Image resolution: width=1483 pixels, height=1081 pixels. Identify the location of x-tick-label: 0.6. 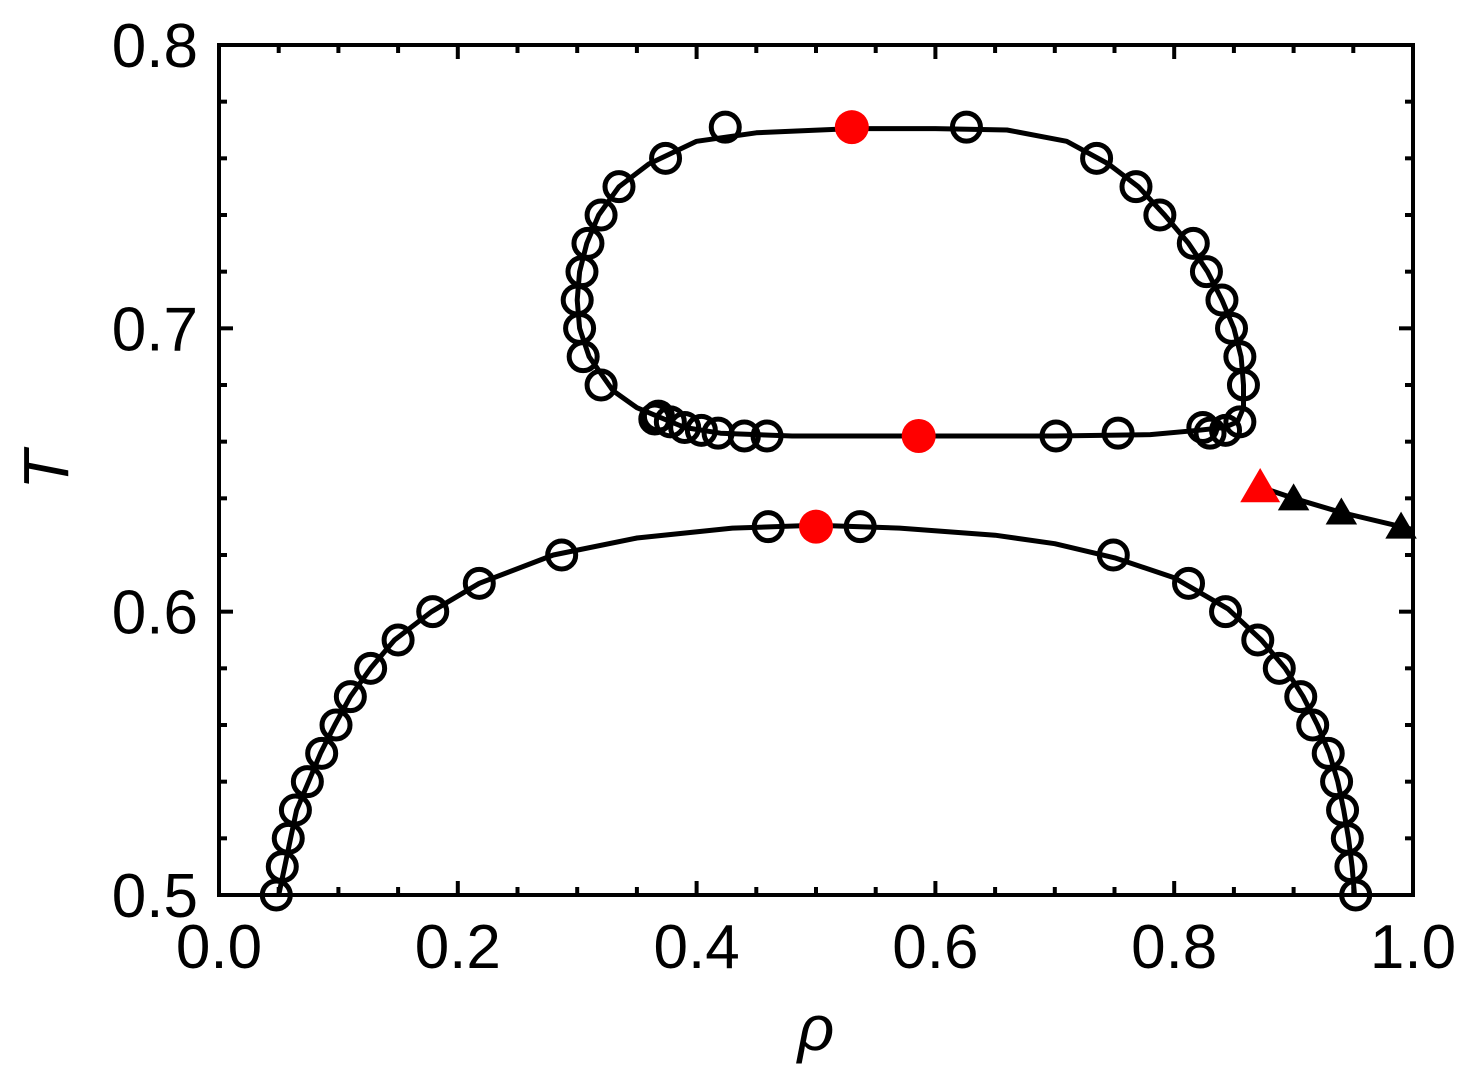
(935, 947).